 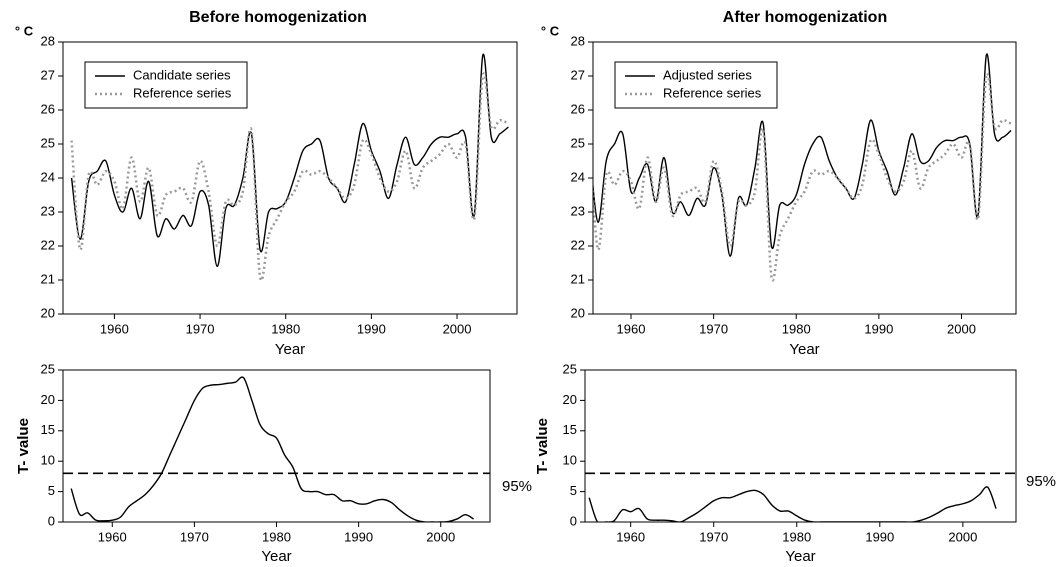 I want to click on legend-label: Candidate series, so click(x=182, y=74).